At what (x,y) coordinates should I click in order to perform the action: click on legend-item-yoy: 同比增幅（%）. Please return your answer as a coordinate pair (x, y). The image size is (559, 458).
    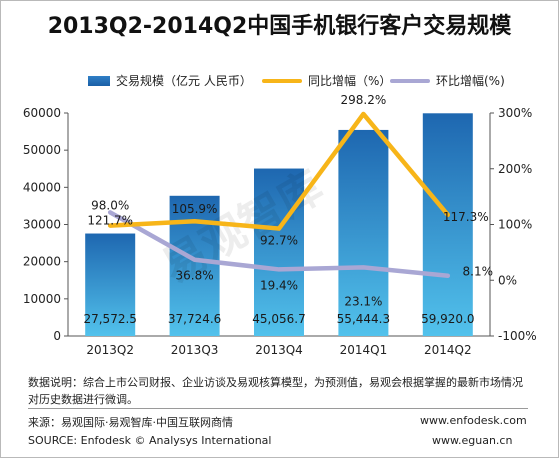
    Looking at the image, I should click on (326, 80).